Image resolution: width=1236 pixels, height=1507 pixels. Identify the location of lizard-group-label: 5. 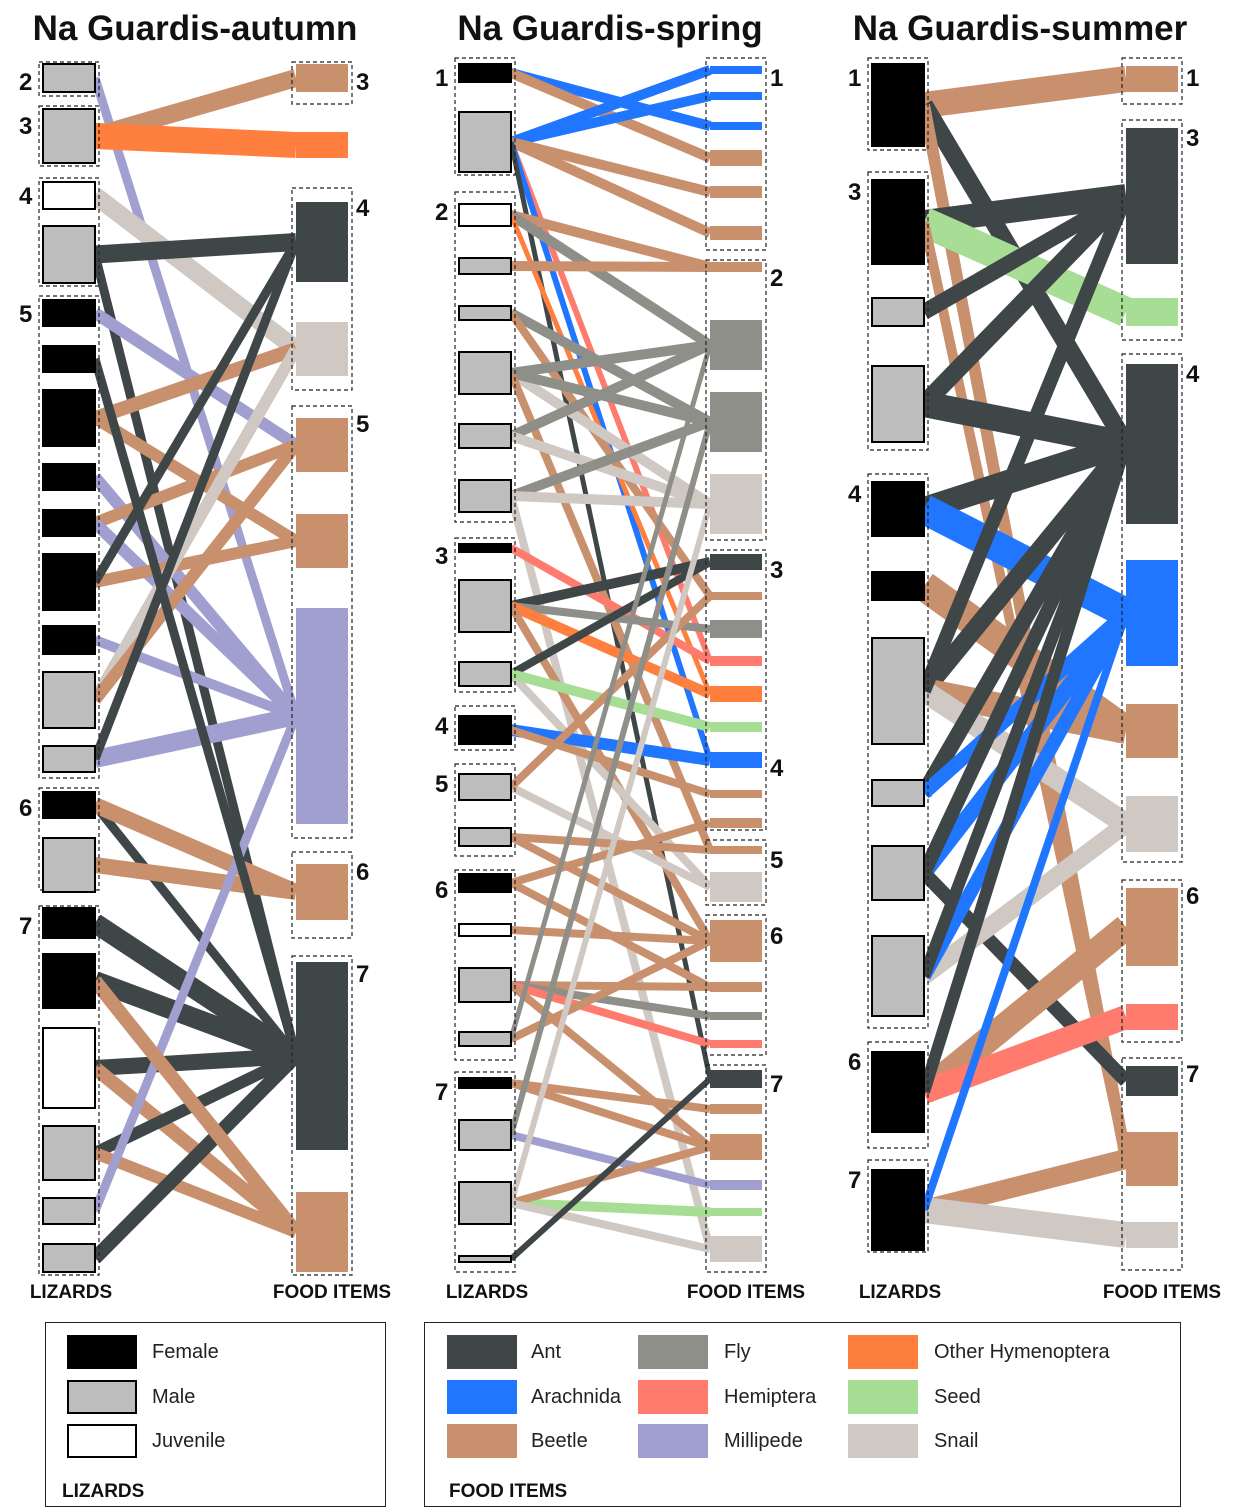
(25, 314).